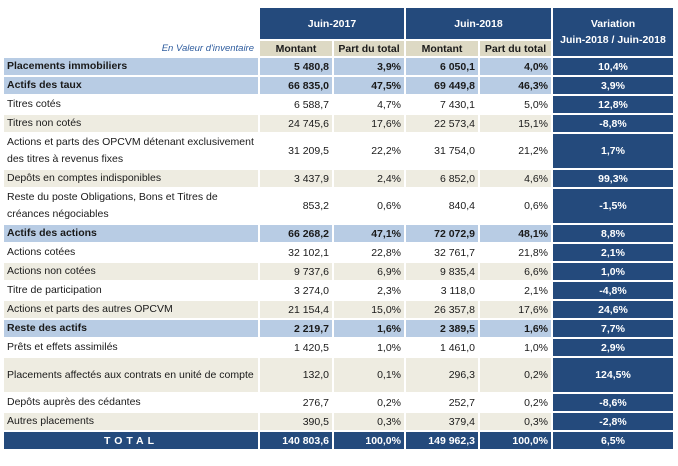 This screenshot has height=466, width=678. What do you see at coordinates (613, 85) in the screenshot?
I see `variation: 3,9%` at bounding box center [613, 85].